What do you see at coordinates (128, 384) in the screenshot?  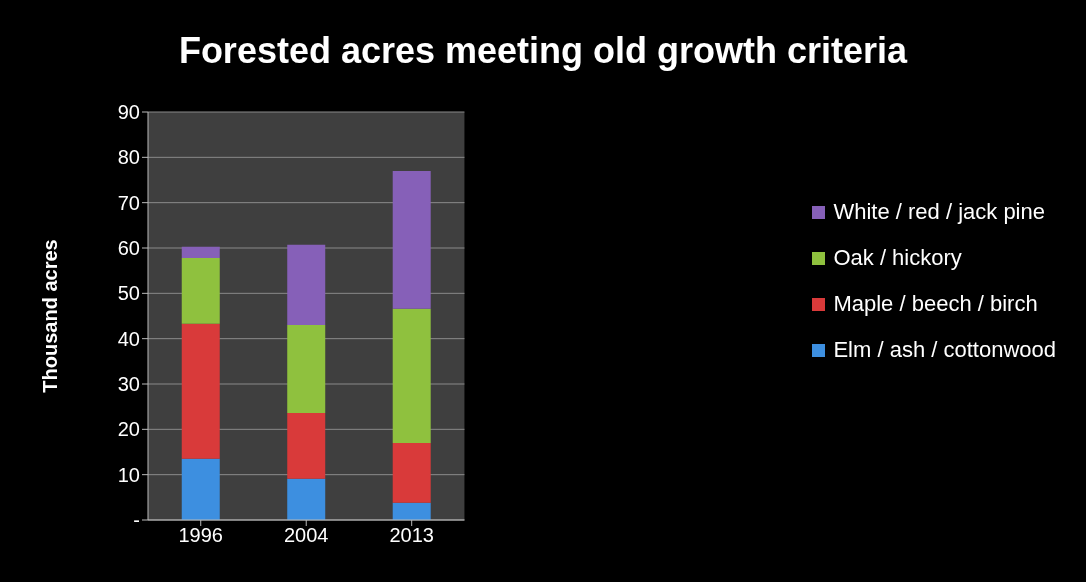 I see `y-tick-label: 30` at bounding box center [128, 384].